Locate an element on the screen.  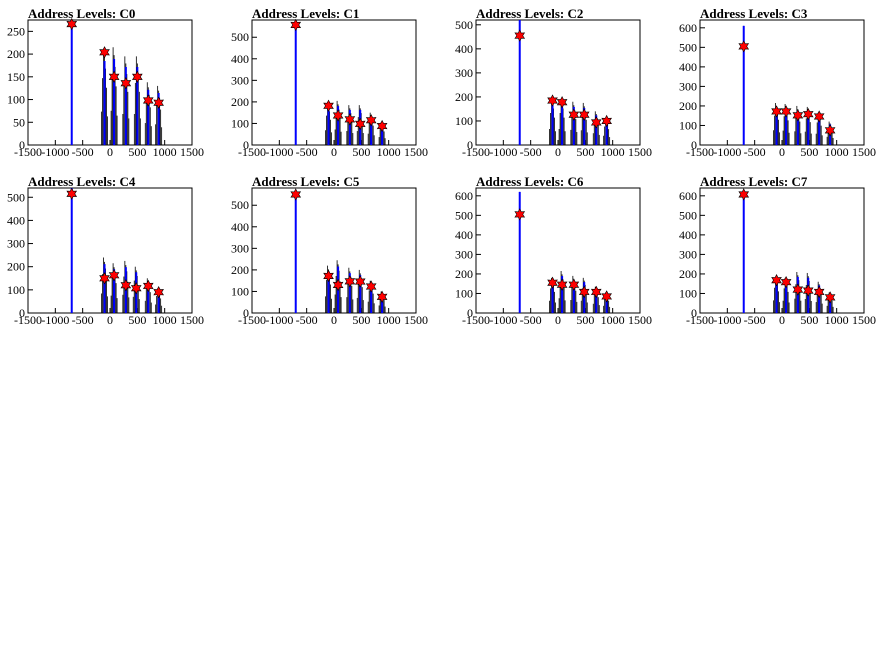
y-tick-label: 0 is located at coordinates (470, 145).